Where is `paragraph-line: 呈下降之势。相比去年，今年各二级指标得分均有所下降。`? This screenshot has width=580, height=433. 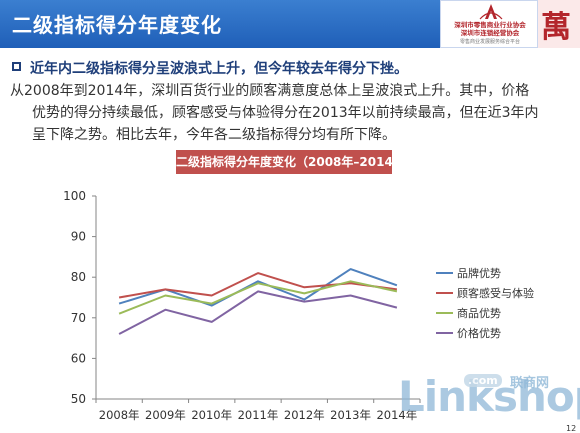 paragraph-line: 呈下降之势。相比去年，今年各二级指标得分均有所下降。 is located at coordinates (214, 135).